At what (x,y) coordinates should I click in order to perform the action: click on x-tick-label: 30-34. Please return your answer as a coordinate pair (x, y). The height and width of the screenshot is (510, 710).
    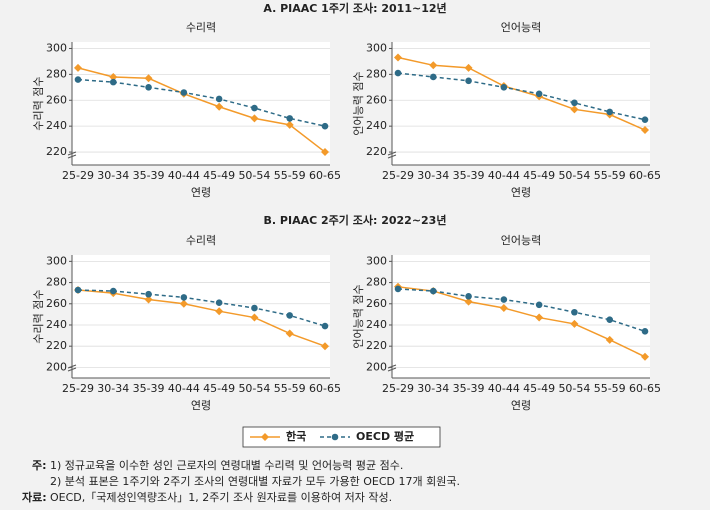
    Looking at the image, I should click on (433, 388).